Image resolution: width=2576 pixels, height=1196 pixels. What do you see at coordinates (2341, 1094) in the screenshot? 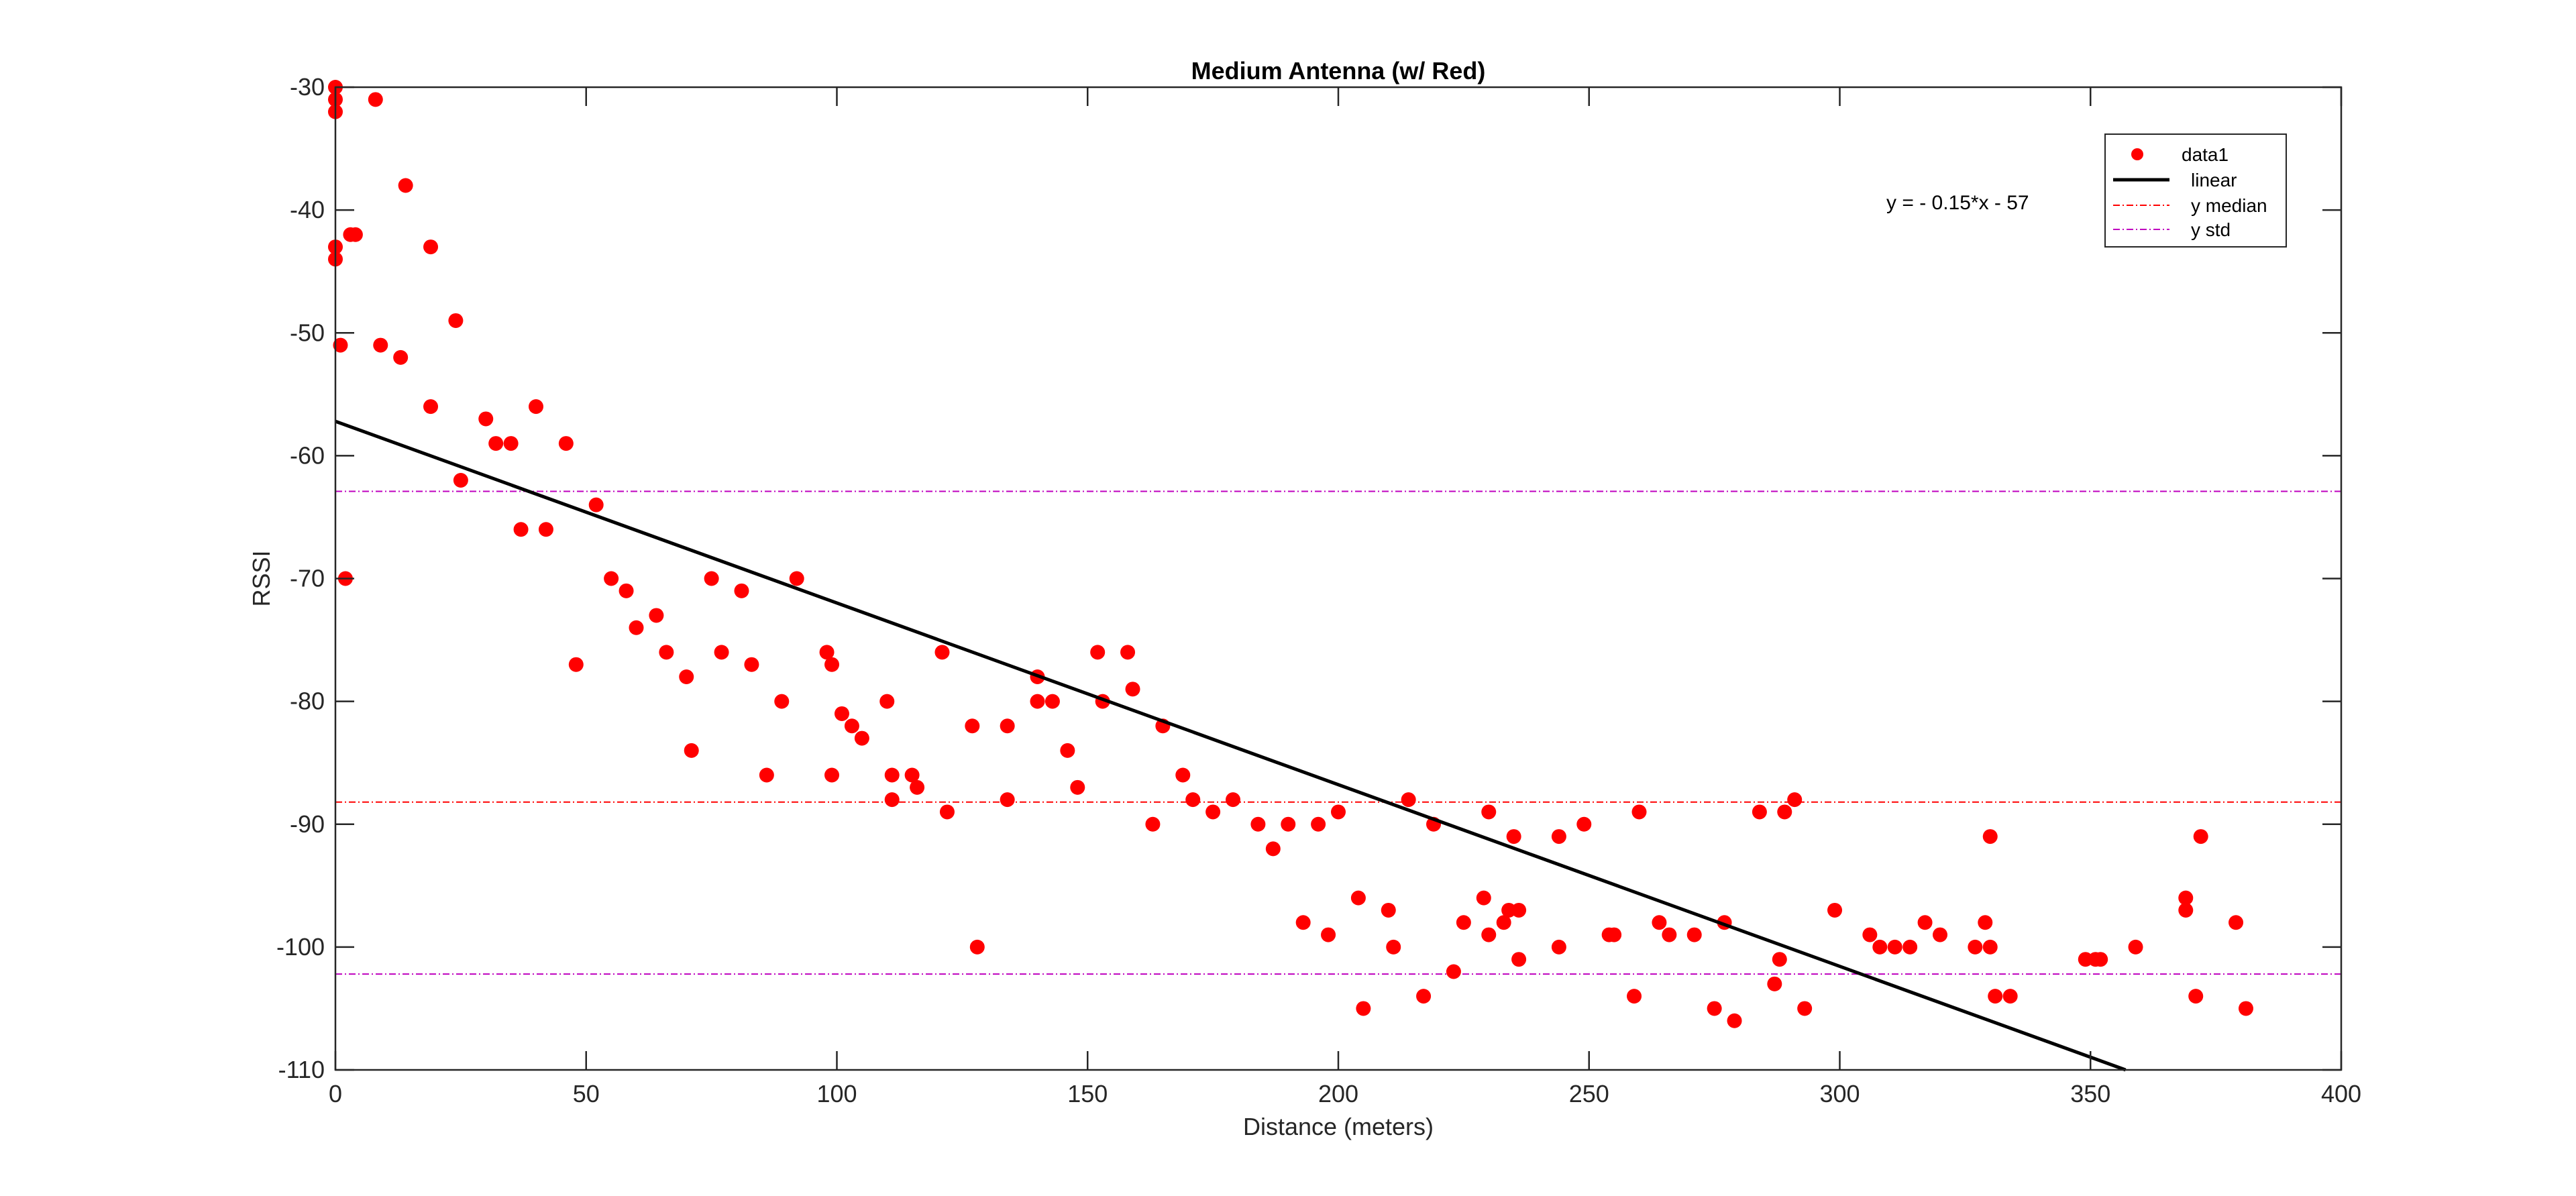
I see `x-tick-label: 400` at bounding box center [2341, 1094].